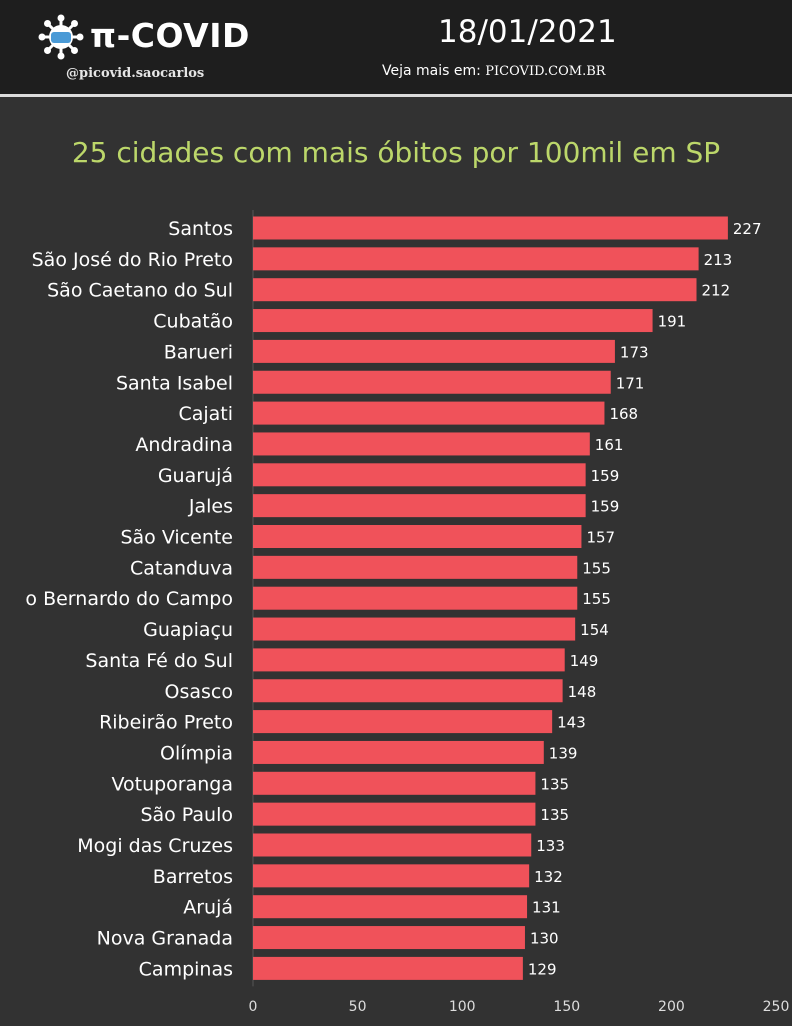  I want to click on report-date: 18/01/2021, so click(527, 32).